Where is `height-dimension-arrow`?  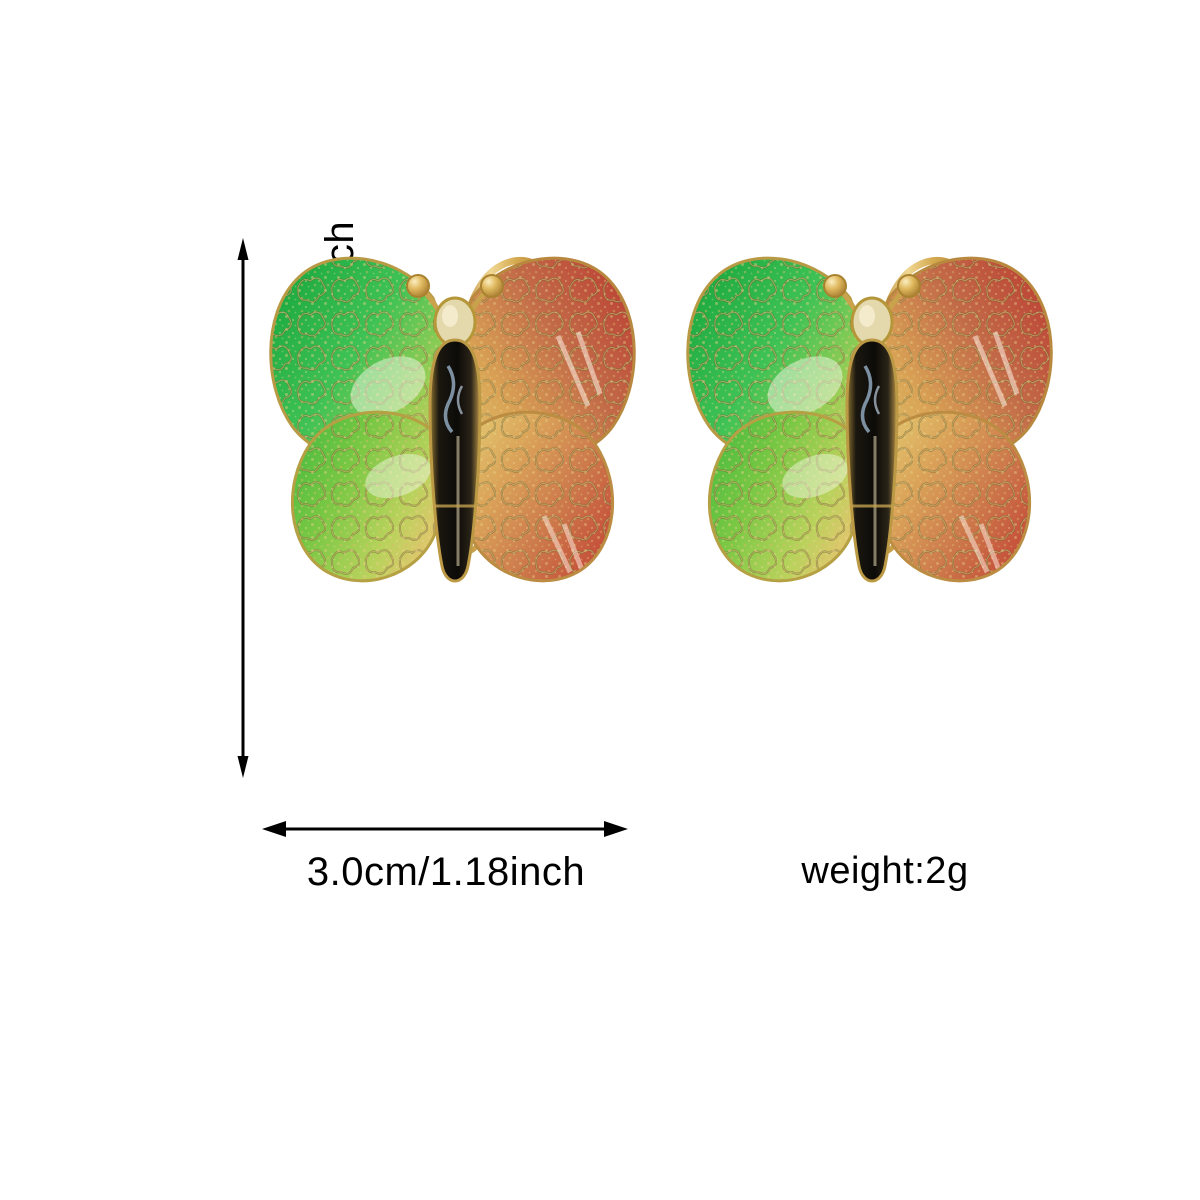 height-dimension-arrow is located at coordinates (243, 508).